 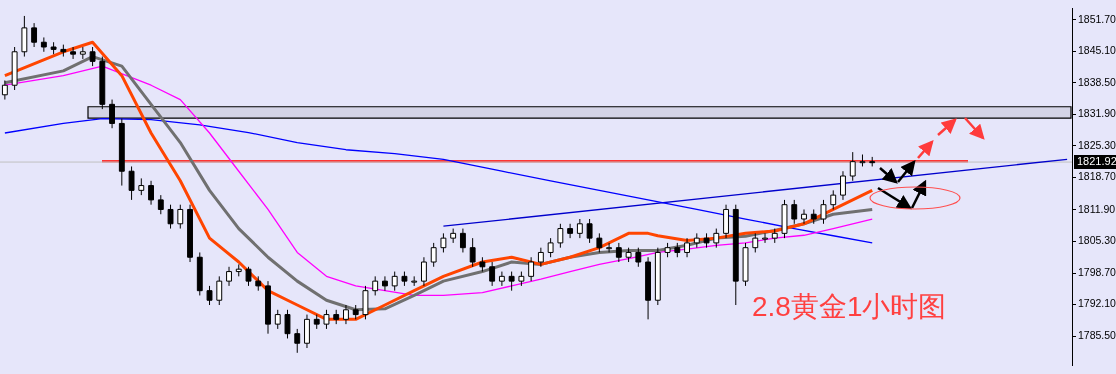 What do you see at coordinates (1097, 334) in the screenshot?
I see `y-tick-label: 1785.50` at bounding box center [1097, 334].